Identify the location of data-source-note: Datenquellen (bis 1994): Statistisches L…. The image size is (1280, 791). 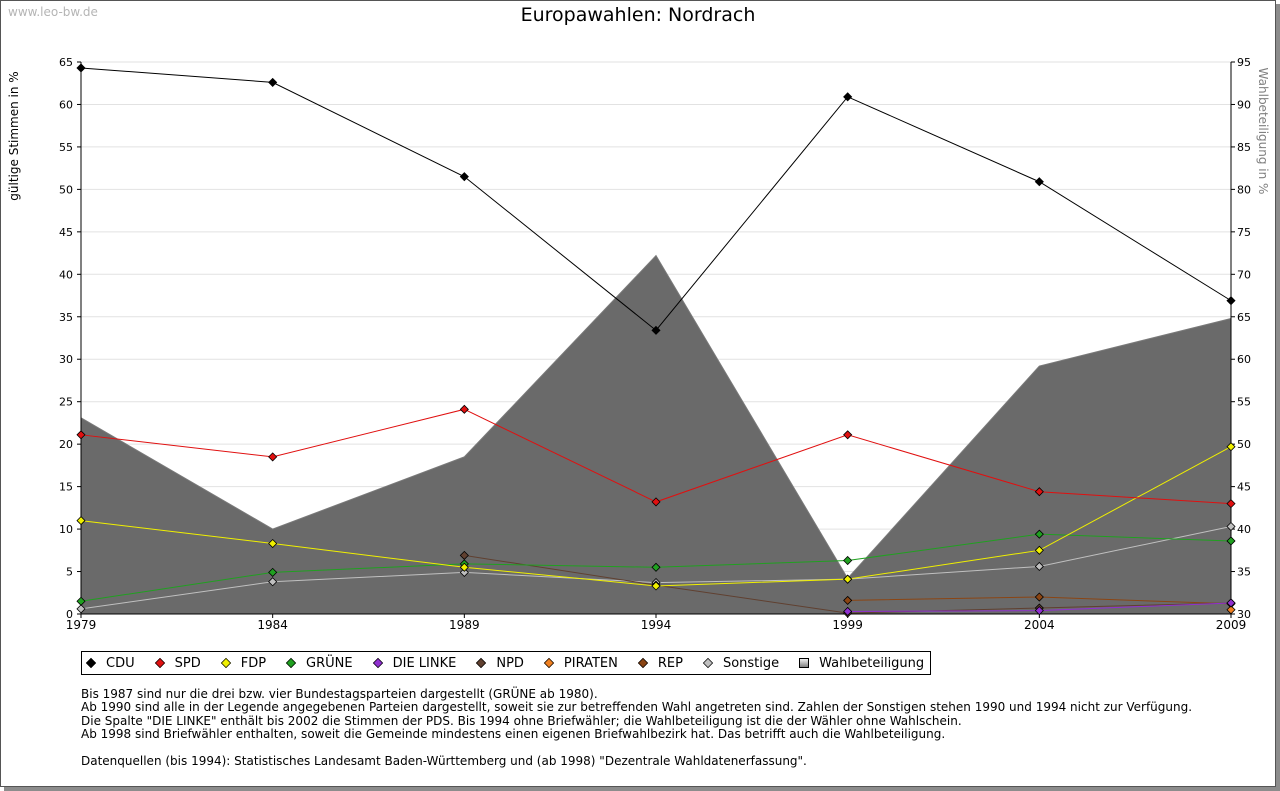
(444, 761).